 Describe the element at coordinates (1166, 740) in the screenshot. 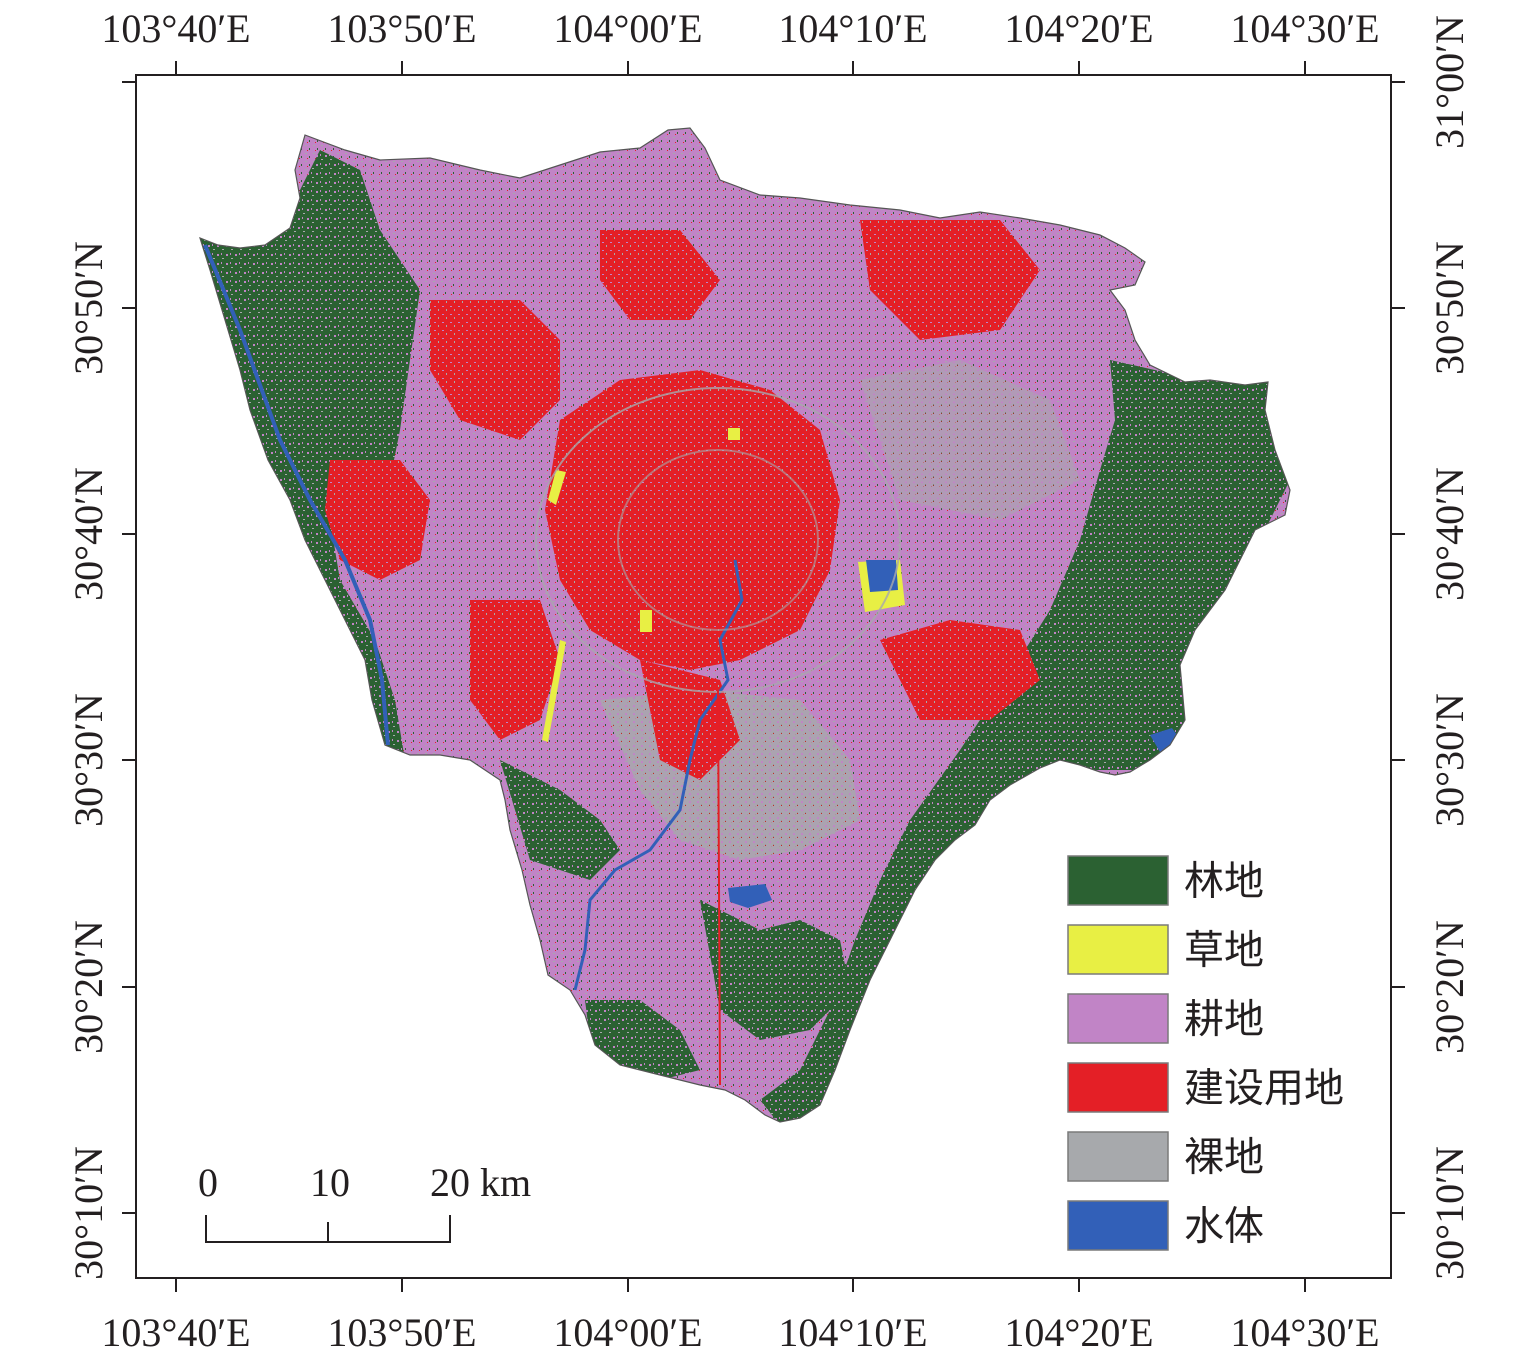

I see `reservoir-east` at that location.